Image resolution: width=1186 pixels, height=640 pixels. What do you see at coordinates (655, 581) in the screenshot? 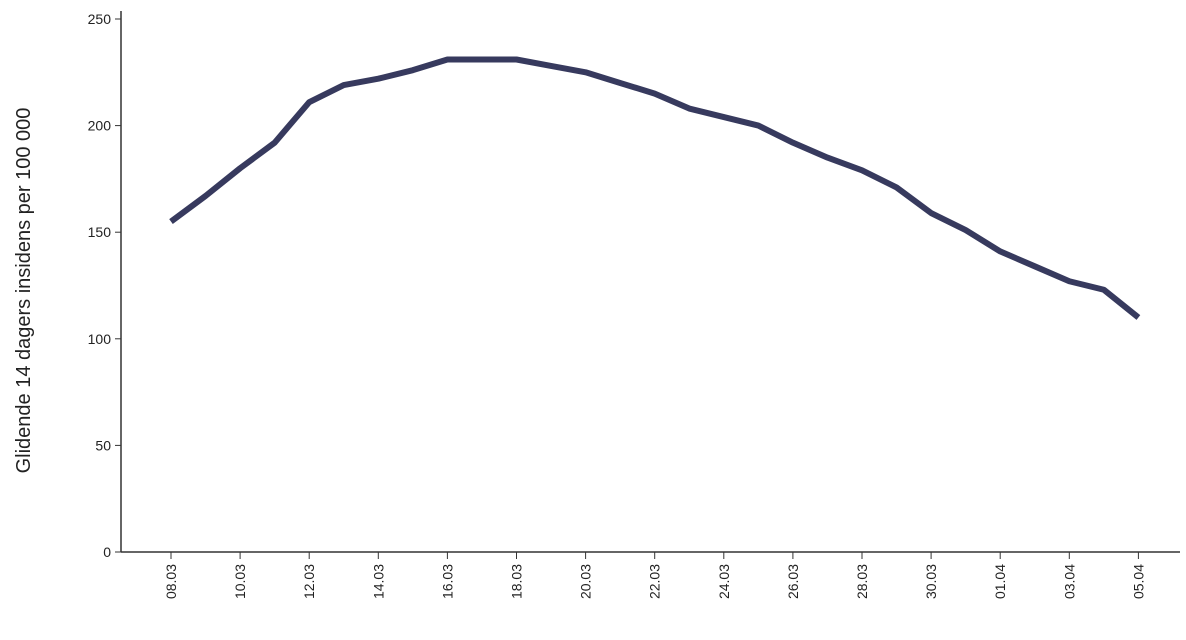
I see `x-tick-label: 22.03` at bounding box center [655, 581].